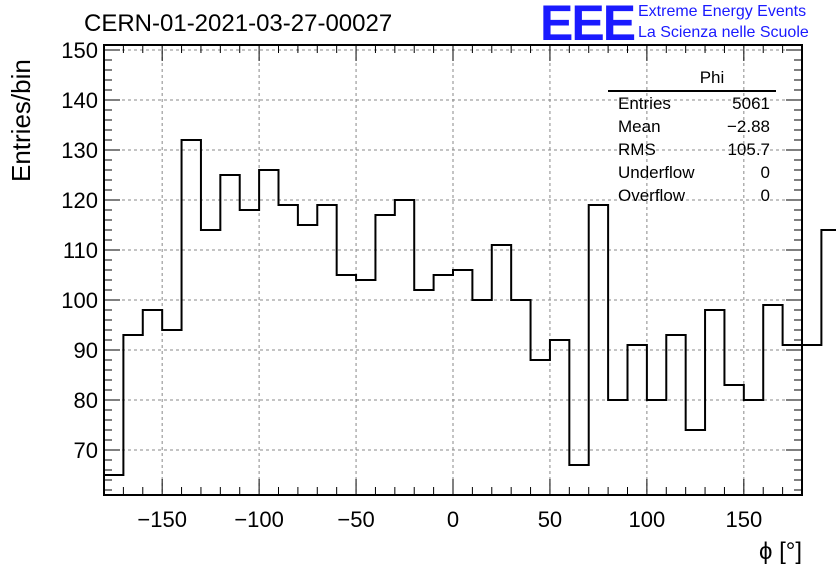  I want to click on y-tick-label: 130, so click(79, 150).